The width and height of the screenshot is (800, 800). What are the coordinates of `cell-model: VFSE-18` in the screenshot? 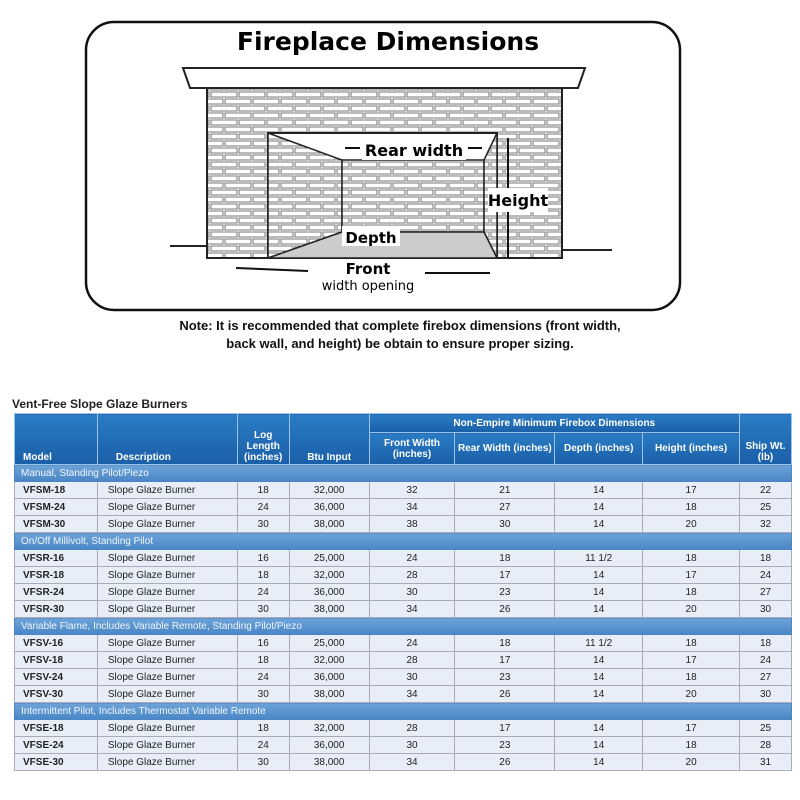 It's located at (56, 728).